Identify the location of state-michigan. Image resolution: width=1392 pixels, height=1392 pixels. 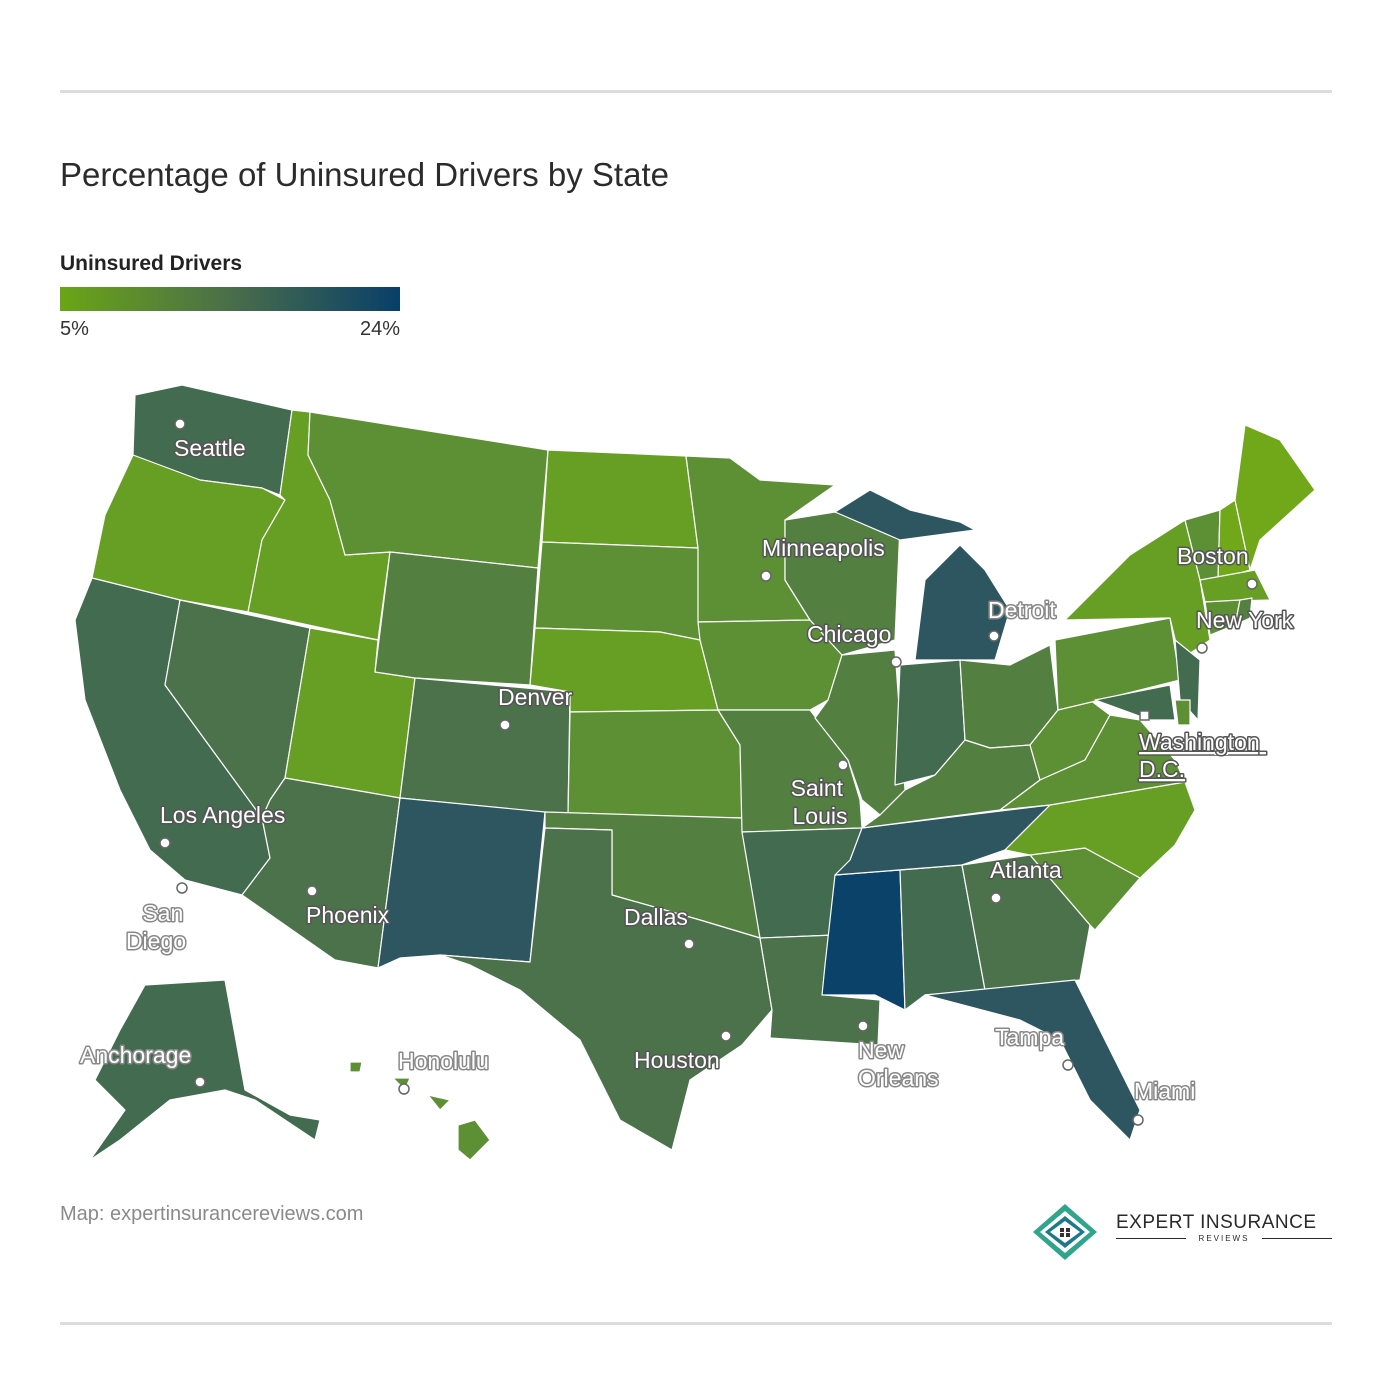
(962, 602).